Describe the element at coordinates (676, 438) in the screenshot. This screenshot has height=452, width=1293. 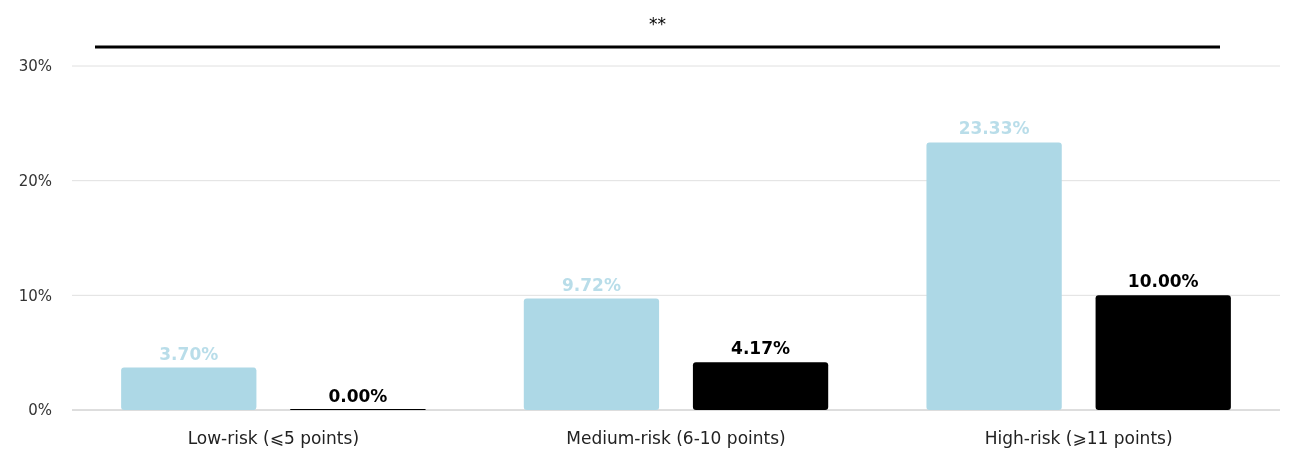
I see `x-tick-label: Medium-risk (6-10 points)` at that location.